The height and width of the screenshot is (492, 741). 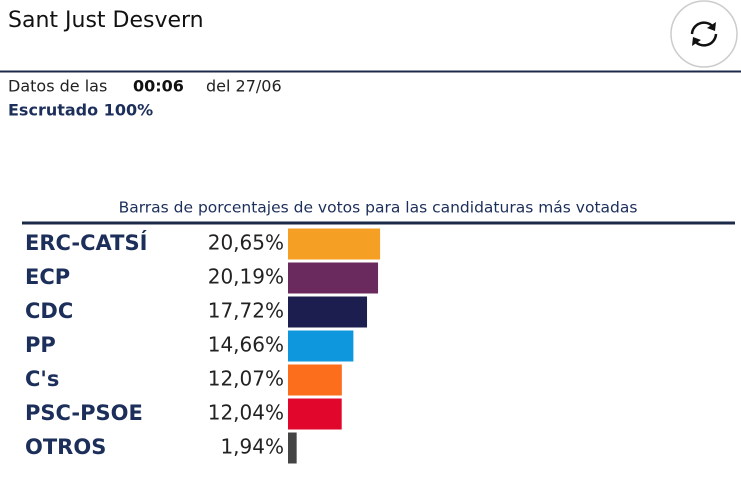 What do you see at coordinates (42, 379) in the screenshot?
I see `category-label: C's` at bounding box center [42, 379].